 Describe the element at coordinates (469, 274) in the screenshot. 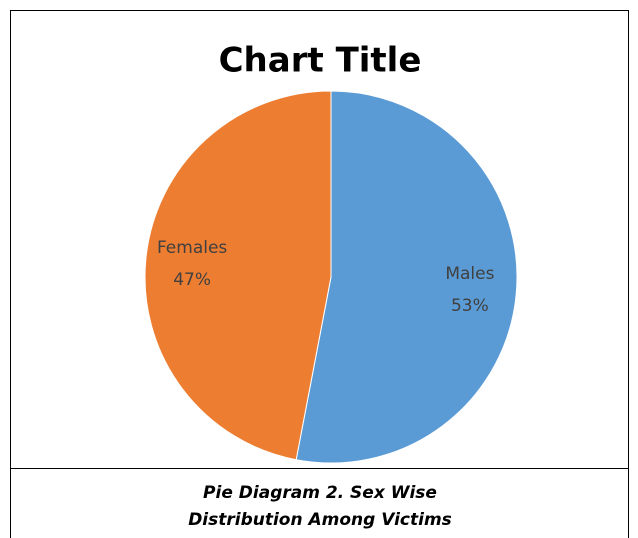

I see `slice-category-label: Males` at that location.